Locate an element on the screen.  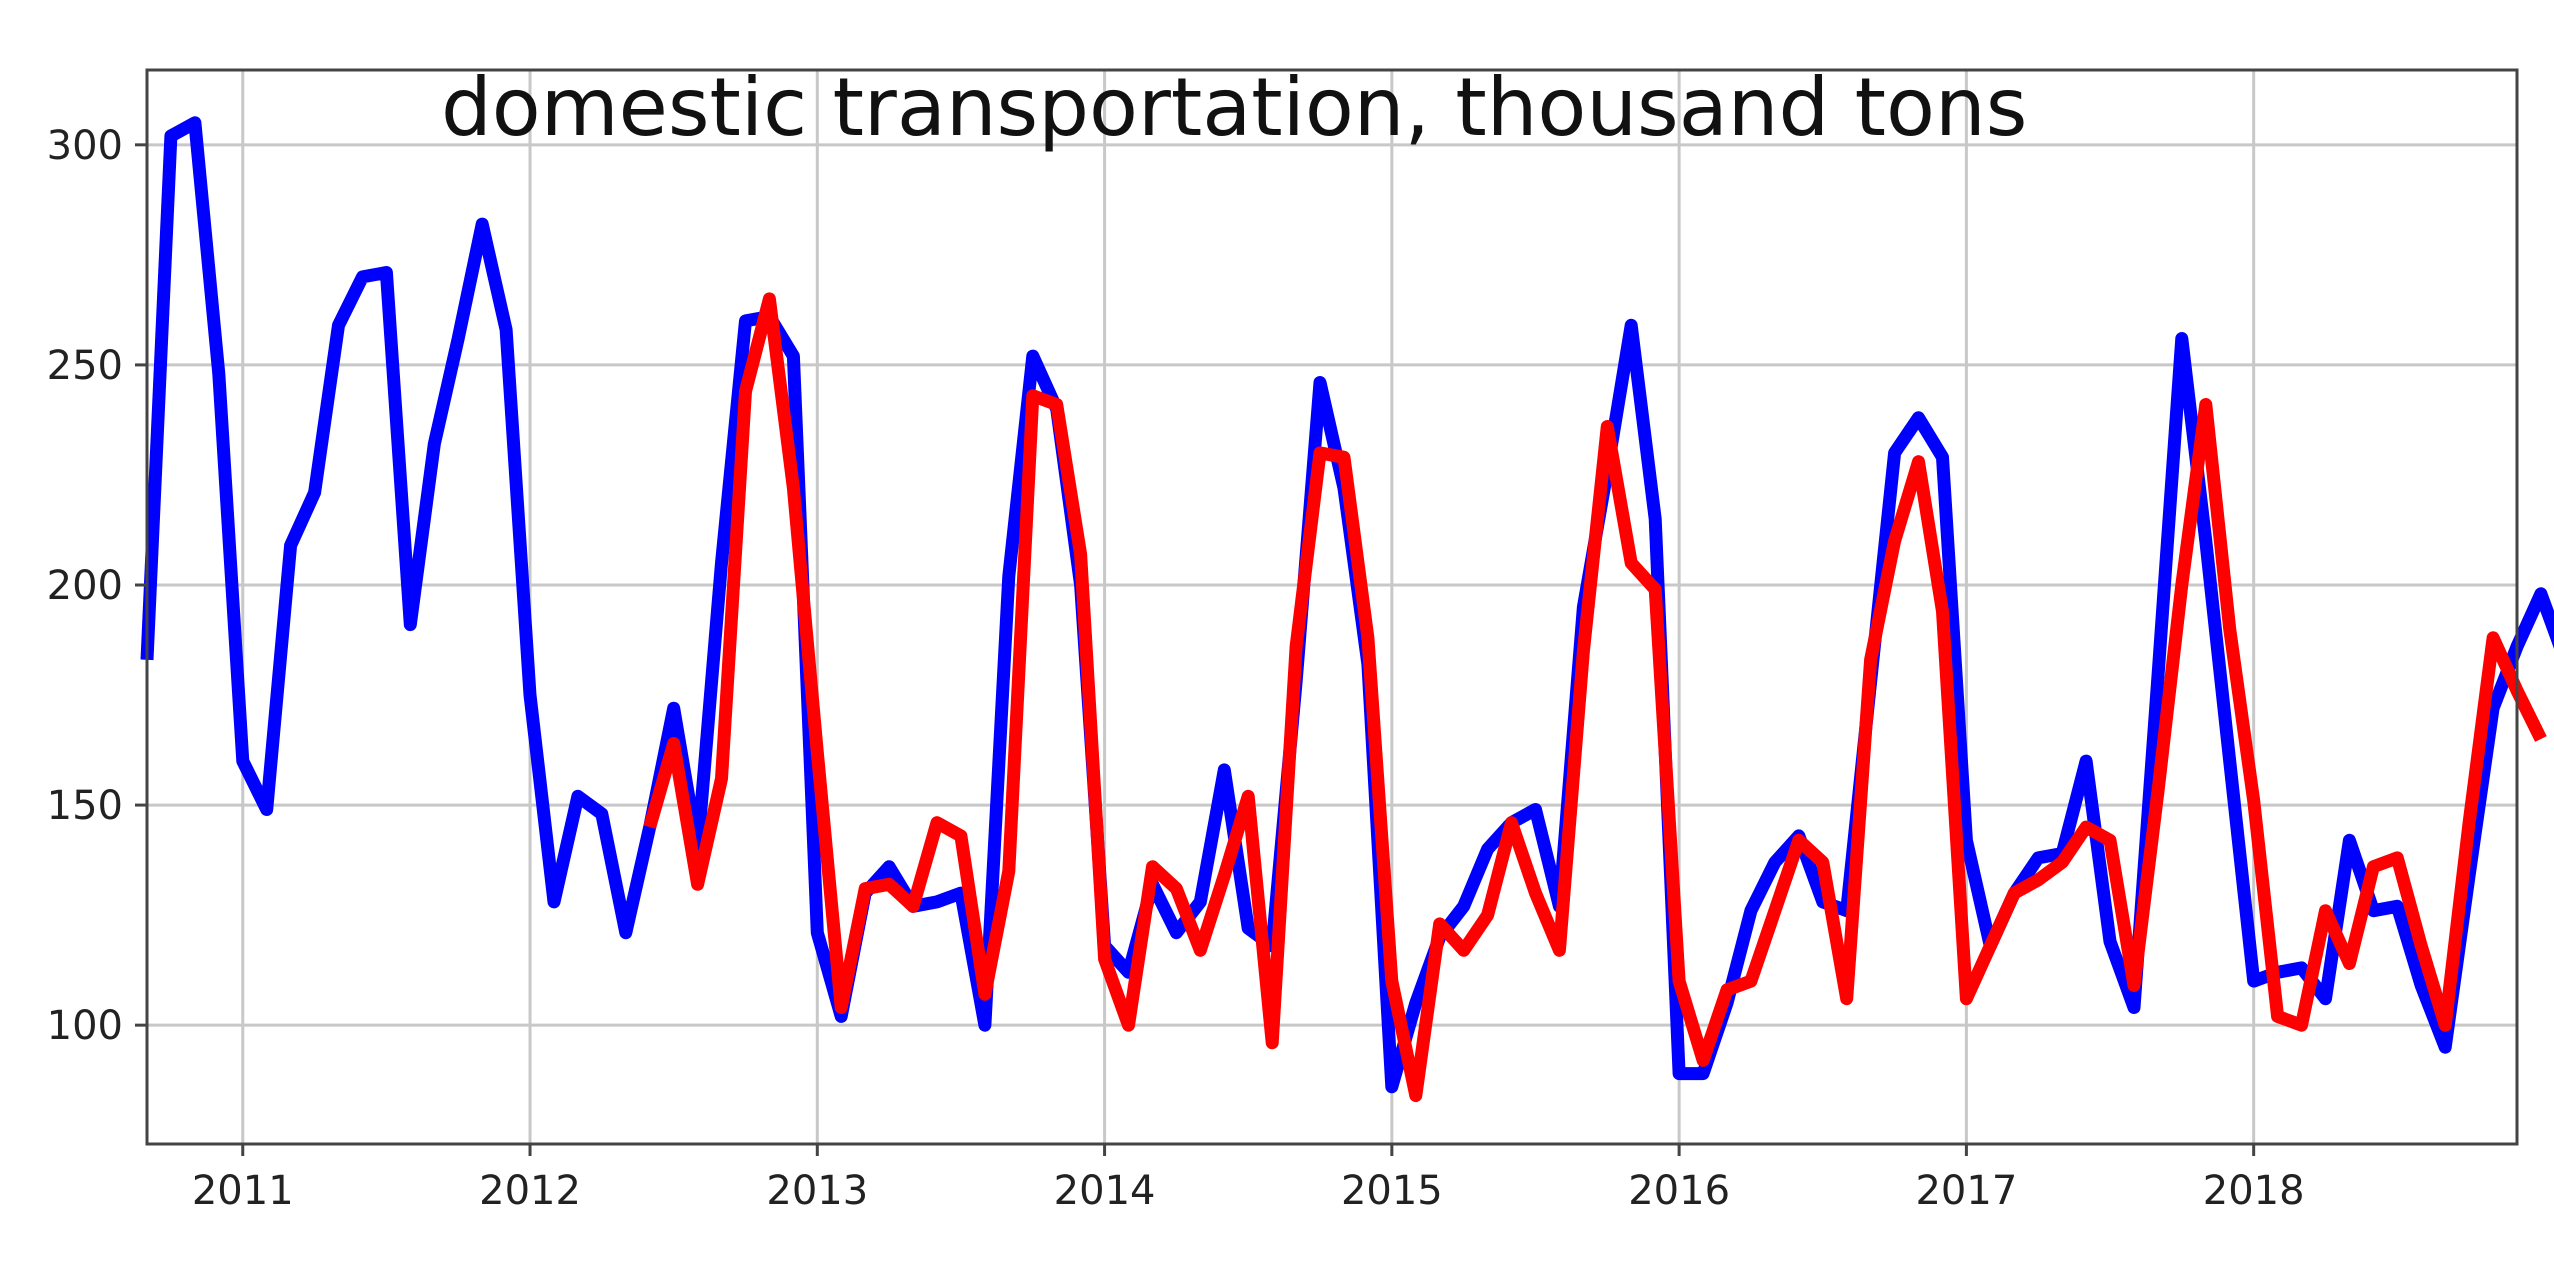
y-tick-label: 200 is located at coordinates (85, 586).